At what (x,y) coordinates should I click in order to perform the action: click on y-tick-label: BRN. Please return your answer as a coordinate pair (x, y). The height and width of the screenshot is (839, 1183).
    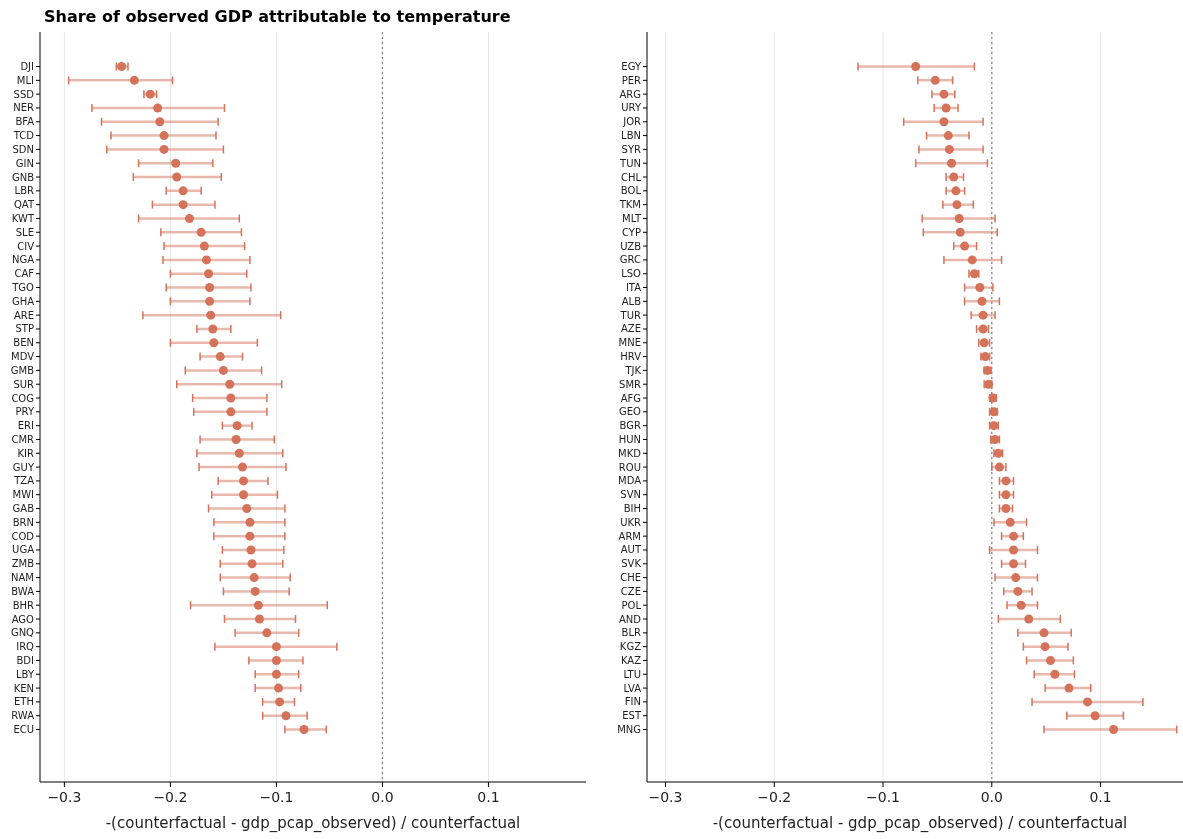
    Looking at the image, I should click on (23, 522).